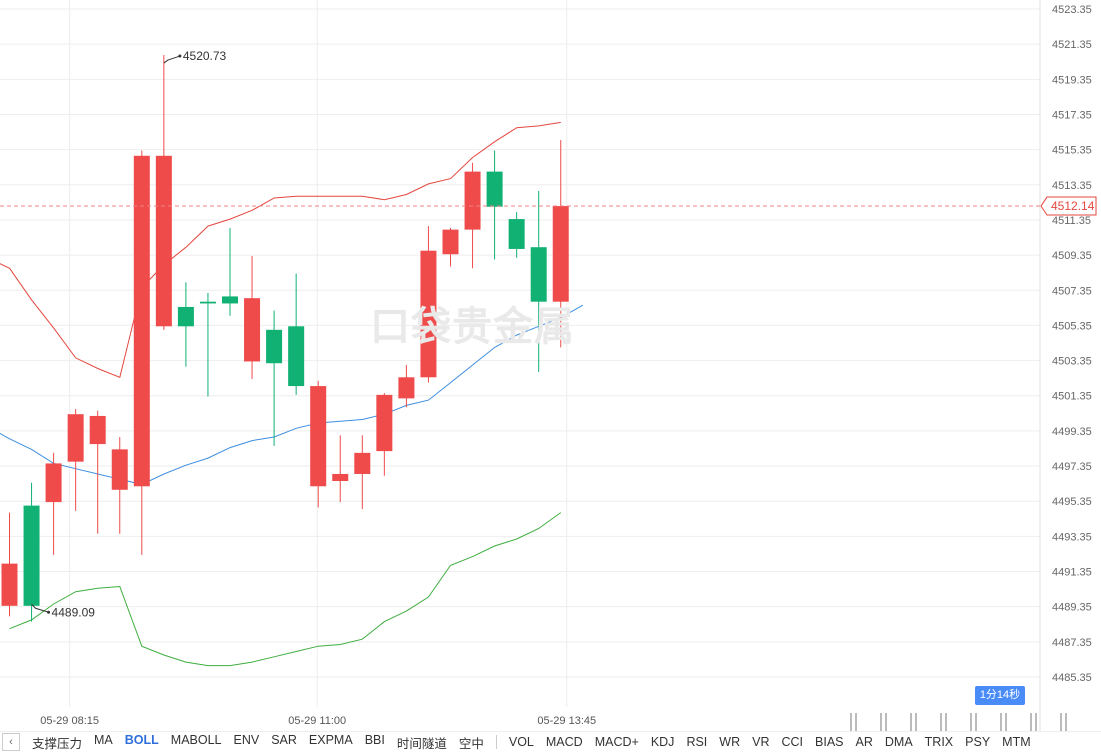 The height and width of the screenshot is (752, 1101). I want to click on indicator-tab-vol: VOL, so click(521, 742).